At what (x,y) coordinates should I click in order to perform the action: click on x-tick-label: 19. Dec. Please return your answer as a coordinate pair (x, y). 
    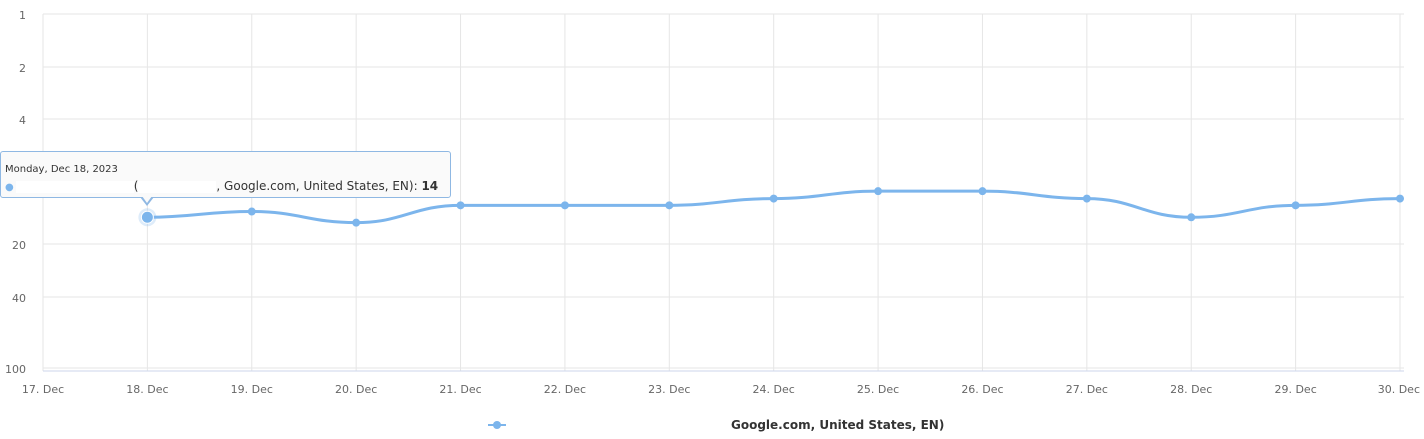
    Looking at the image, I should click on (252, 389).